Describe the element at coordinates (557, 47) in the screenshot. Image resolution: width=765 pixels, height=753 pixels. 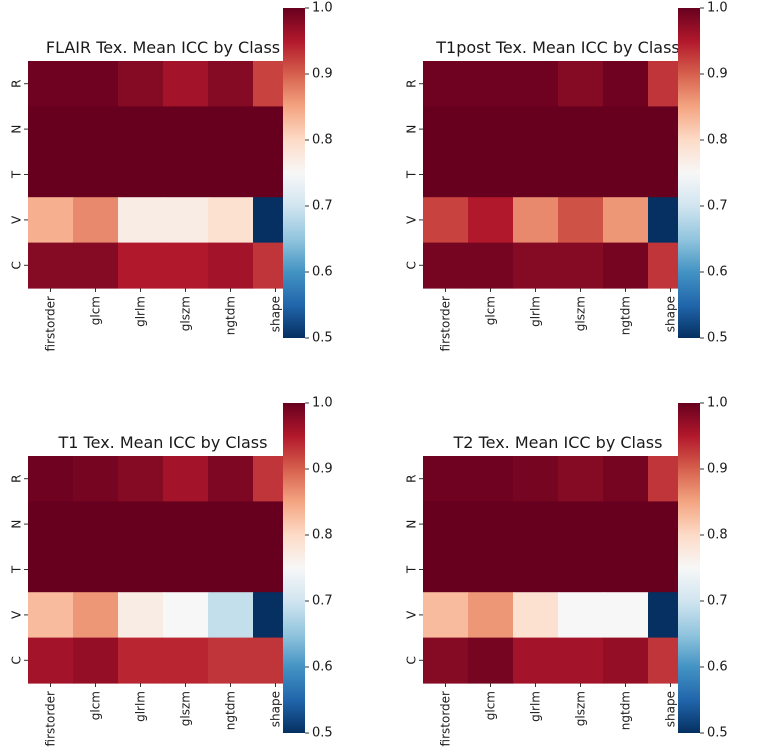
I see `chart-title: T1post Tex. Mean ICC by Class` at that location.